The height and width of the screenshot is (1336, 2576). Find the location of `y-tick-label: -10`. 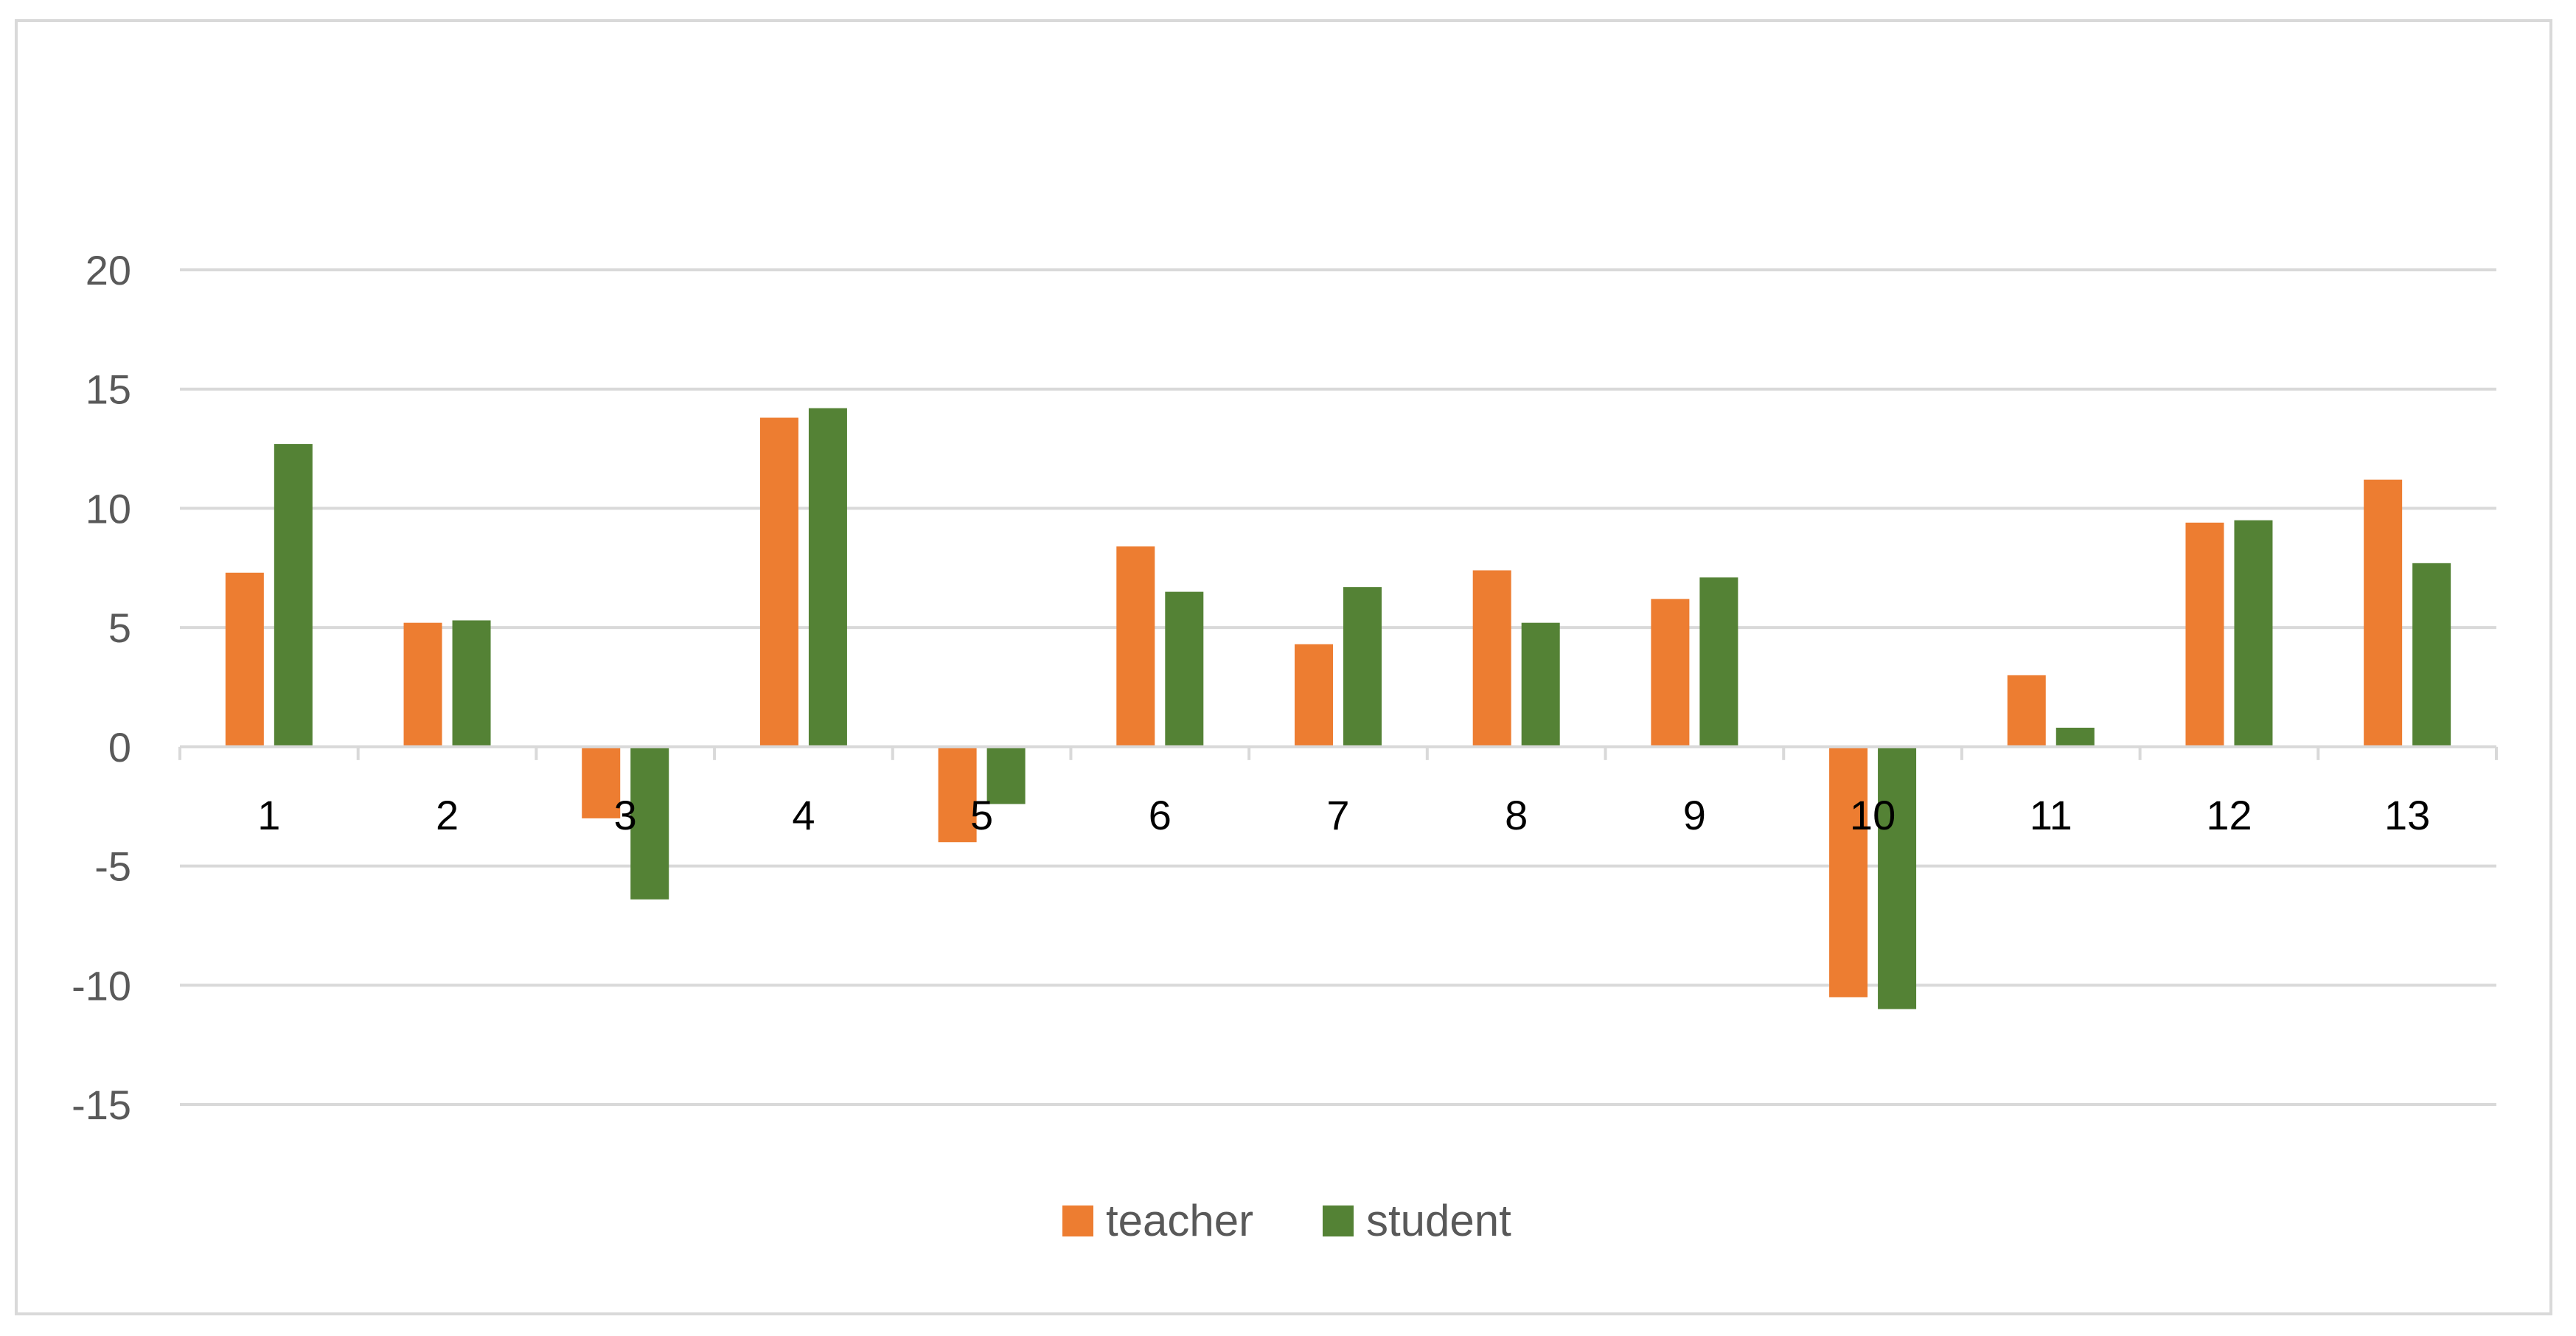

y-tick-label: -10 is located at coordinates (101, 985).